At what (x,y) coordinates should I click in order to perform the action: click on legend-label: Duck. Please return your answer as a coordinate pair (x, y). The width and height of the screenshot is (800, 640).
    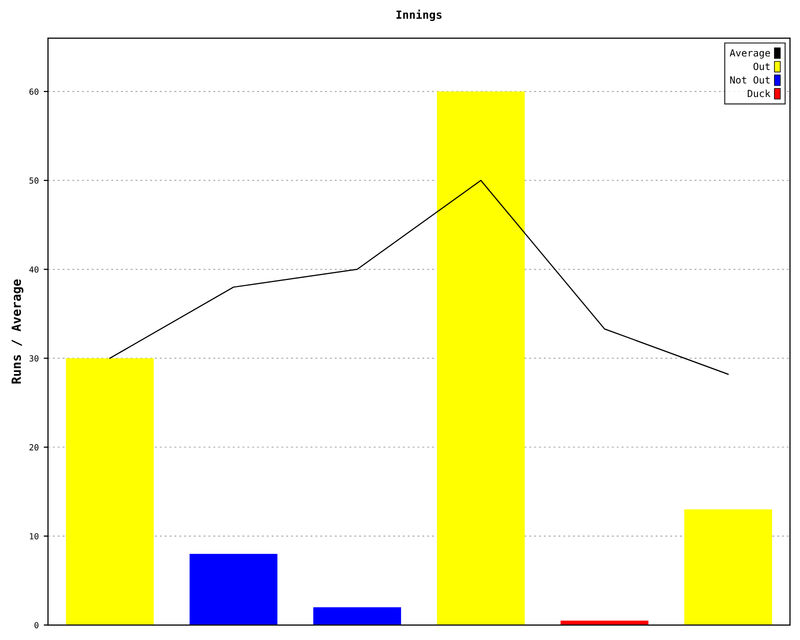
    Looking at the image, I should click on (759, 94).